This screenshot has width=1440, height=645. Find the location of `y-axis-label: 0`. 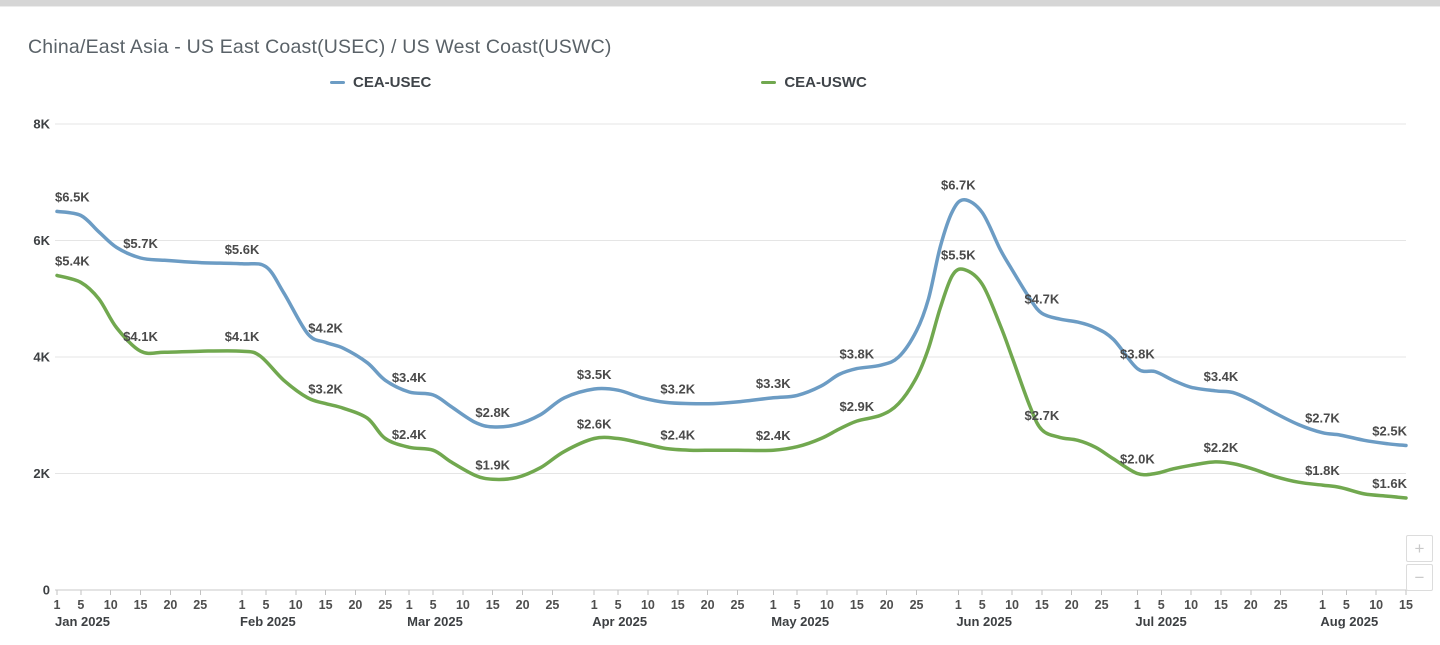

y-axis-label: 0 is located at coordinates (46, 590).